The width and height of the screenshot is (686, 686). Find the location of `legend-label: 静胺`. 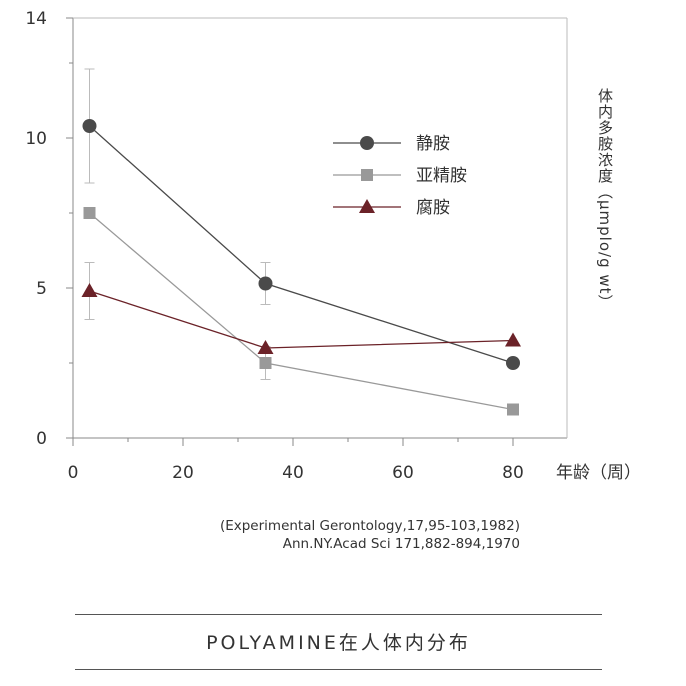

legend-label: 静胺 is located at coordinates (433, 144).